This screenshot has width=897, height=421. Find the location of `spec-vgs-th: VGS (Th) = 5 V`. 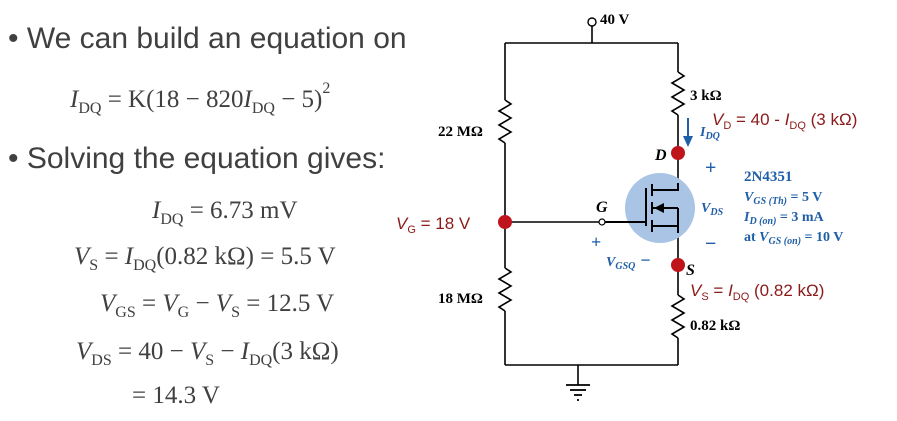

spec-vgs-th: VGS (Th) = 5 V is located at coordinates (783, 198).